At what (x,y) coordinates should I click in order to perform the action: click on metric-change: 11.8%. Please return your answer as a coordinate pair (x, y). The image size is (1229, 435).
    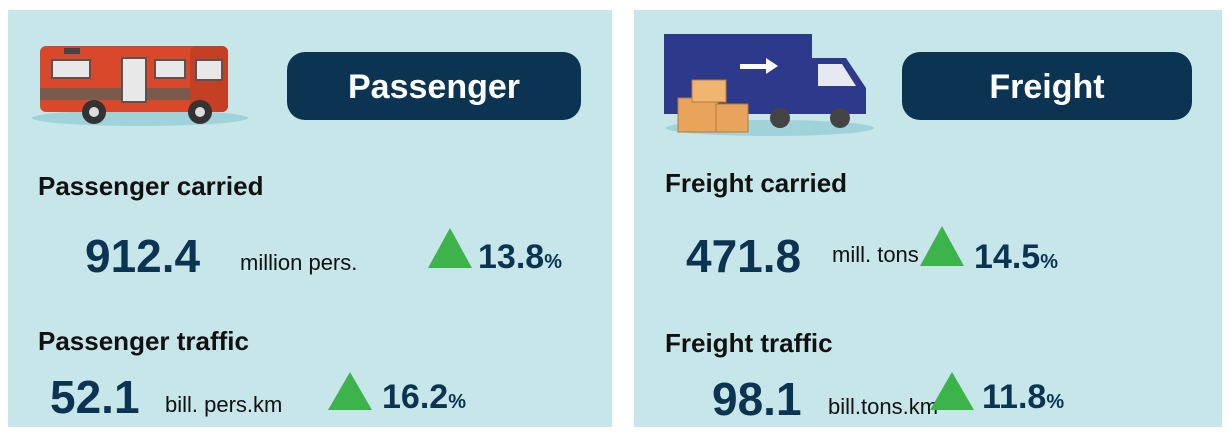
    Looking at the image, I should click on (1023, 397).